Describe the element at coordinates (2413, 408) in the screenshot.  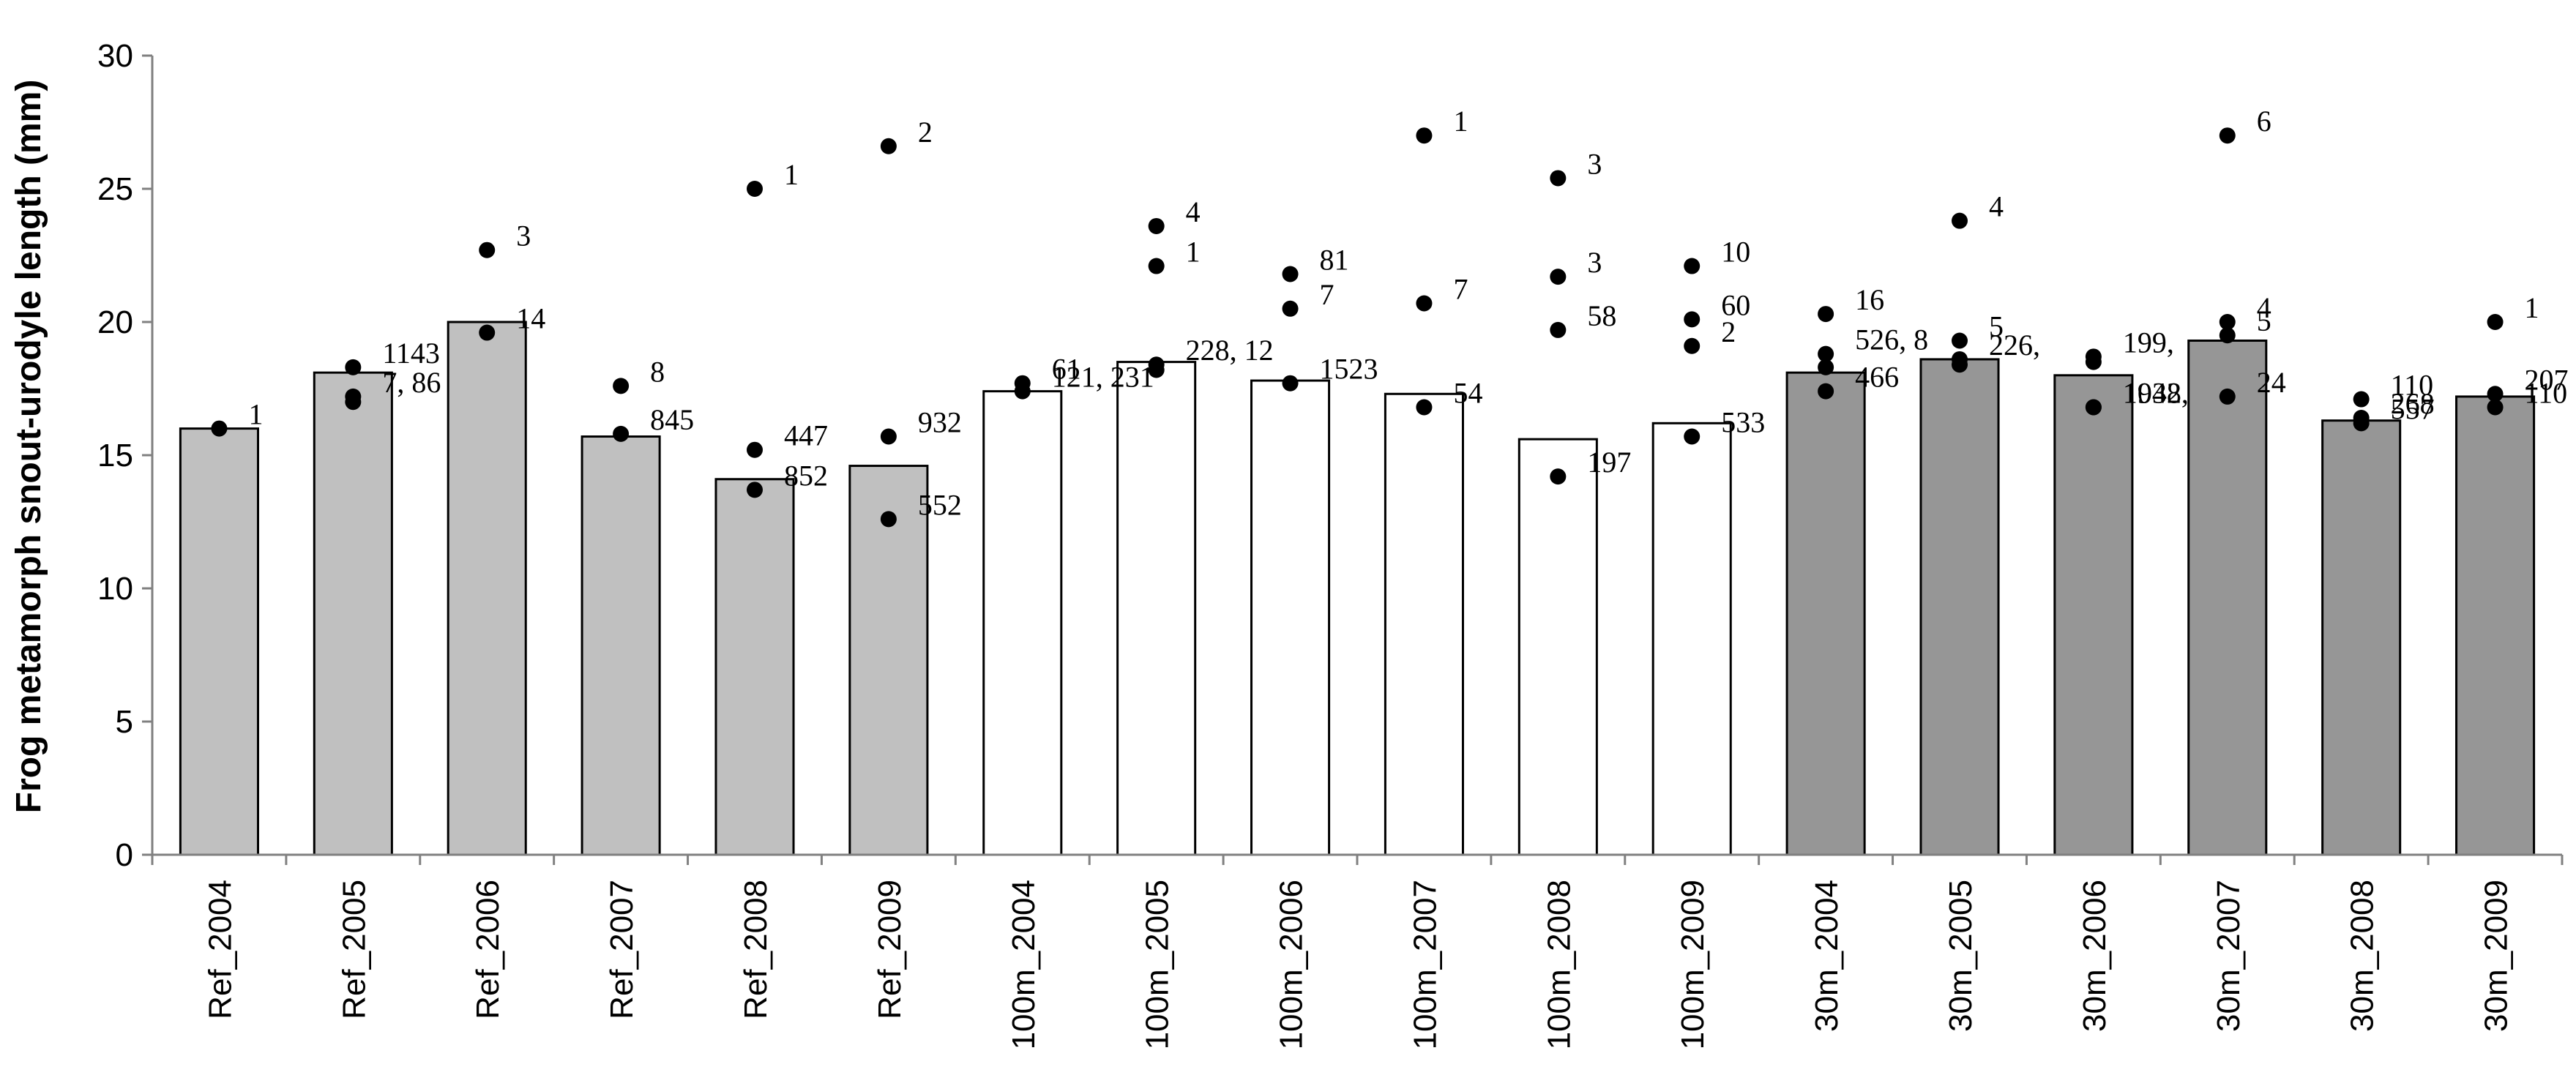
I see `point-label: 557` at that location.